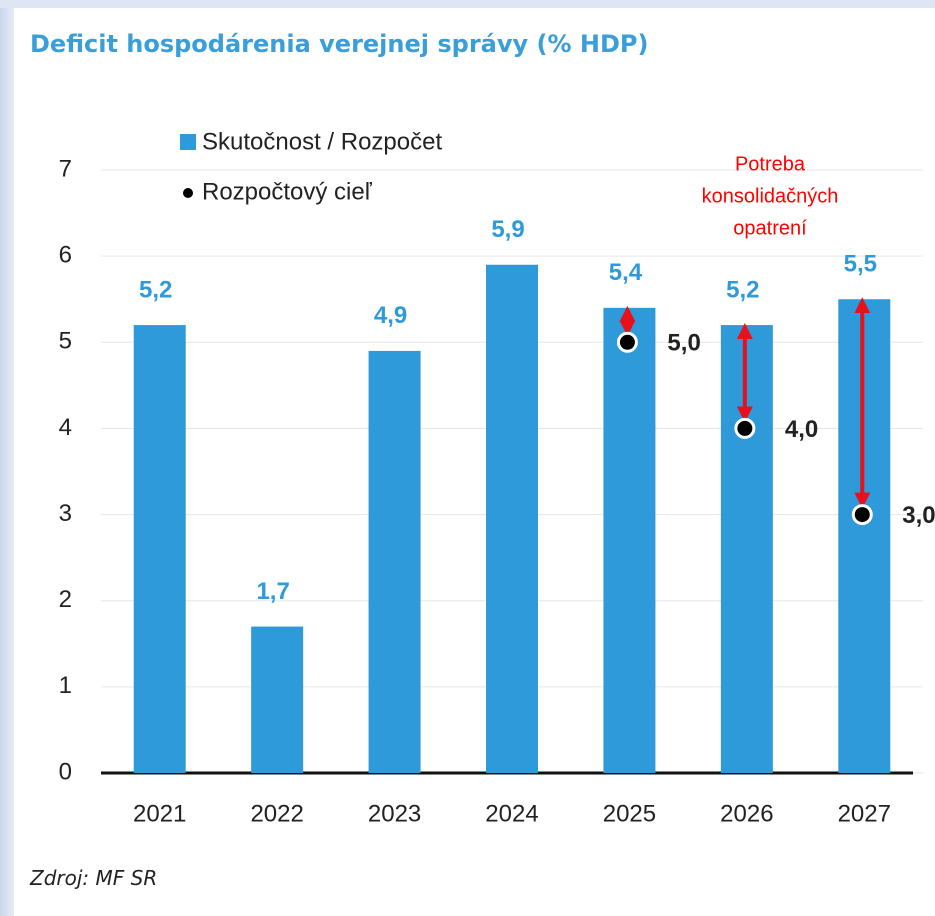  What do you see at coordinates (467, 4) in the screenshot?
I see `top-border` at bounding box center [467, 4].